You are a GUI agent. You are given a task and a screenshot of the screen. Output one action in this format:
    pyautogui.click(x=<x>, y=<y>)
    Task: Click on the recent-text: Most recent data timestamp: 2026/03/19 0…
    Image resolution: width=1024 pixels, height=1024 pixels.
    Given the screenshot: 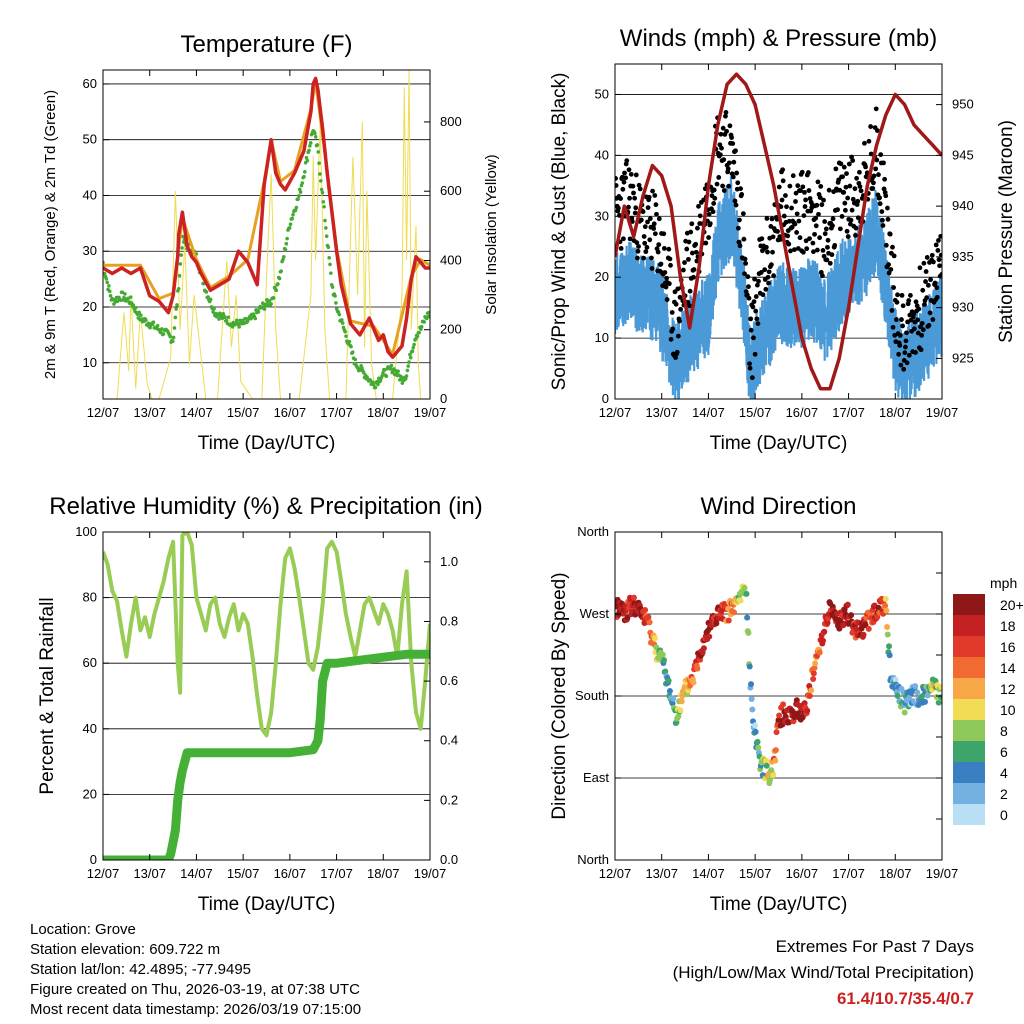 What is the action you would take?
    pyautogui.click(x=196, y=1009)
    